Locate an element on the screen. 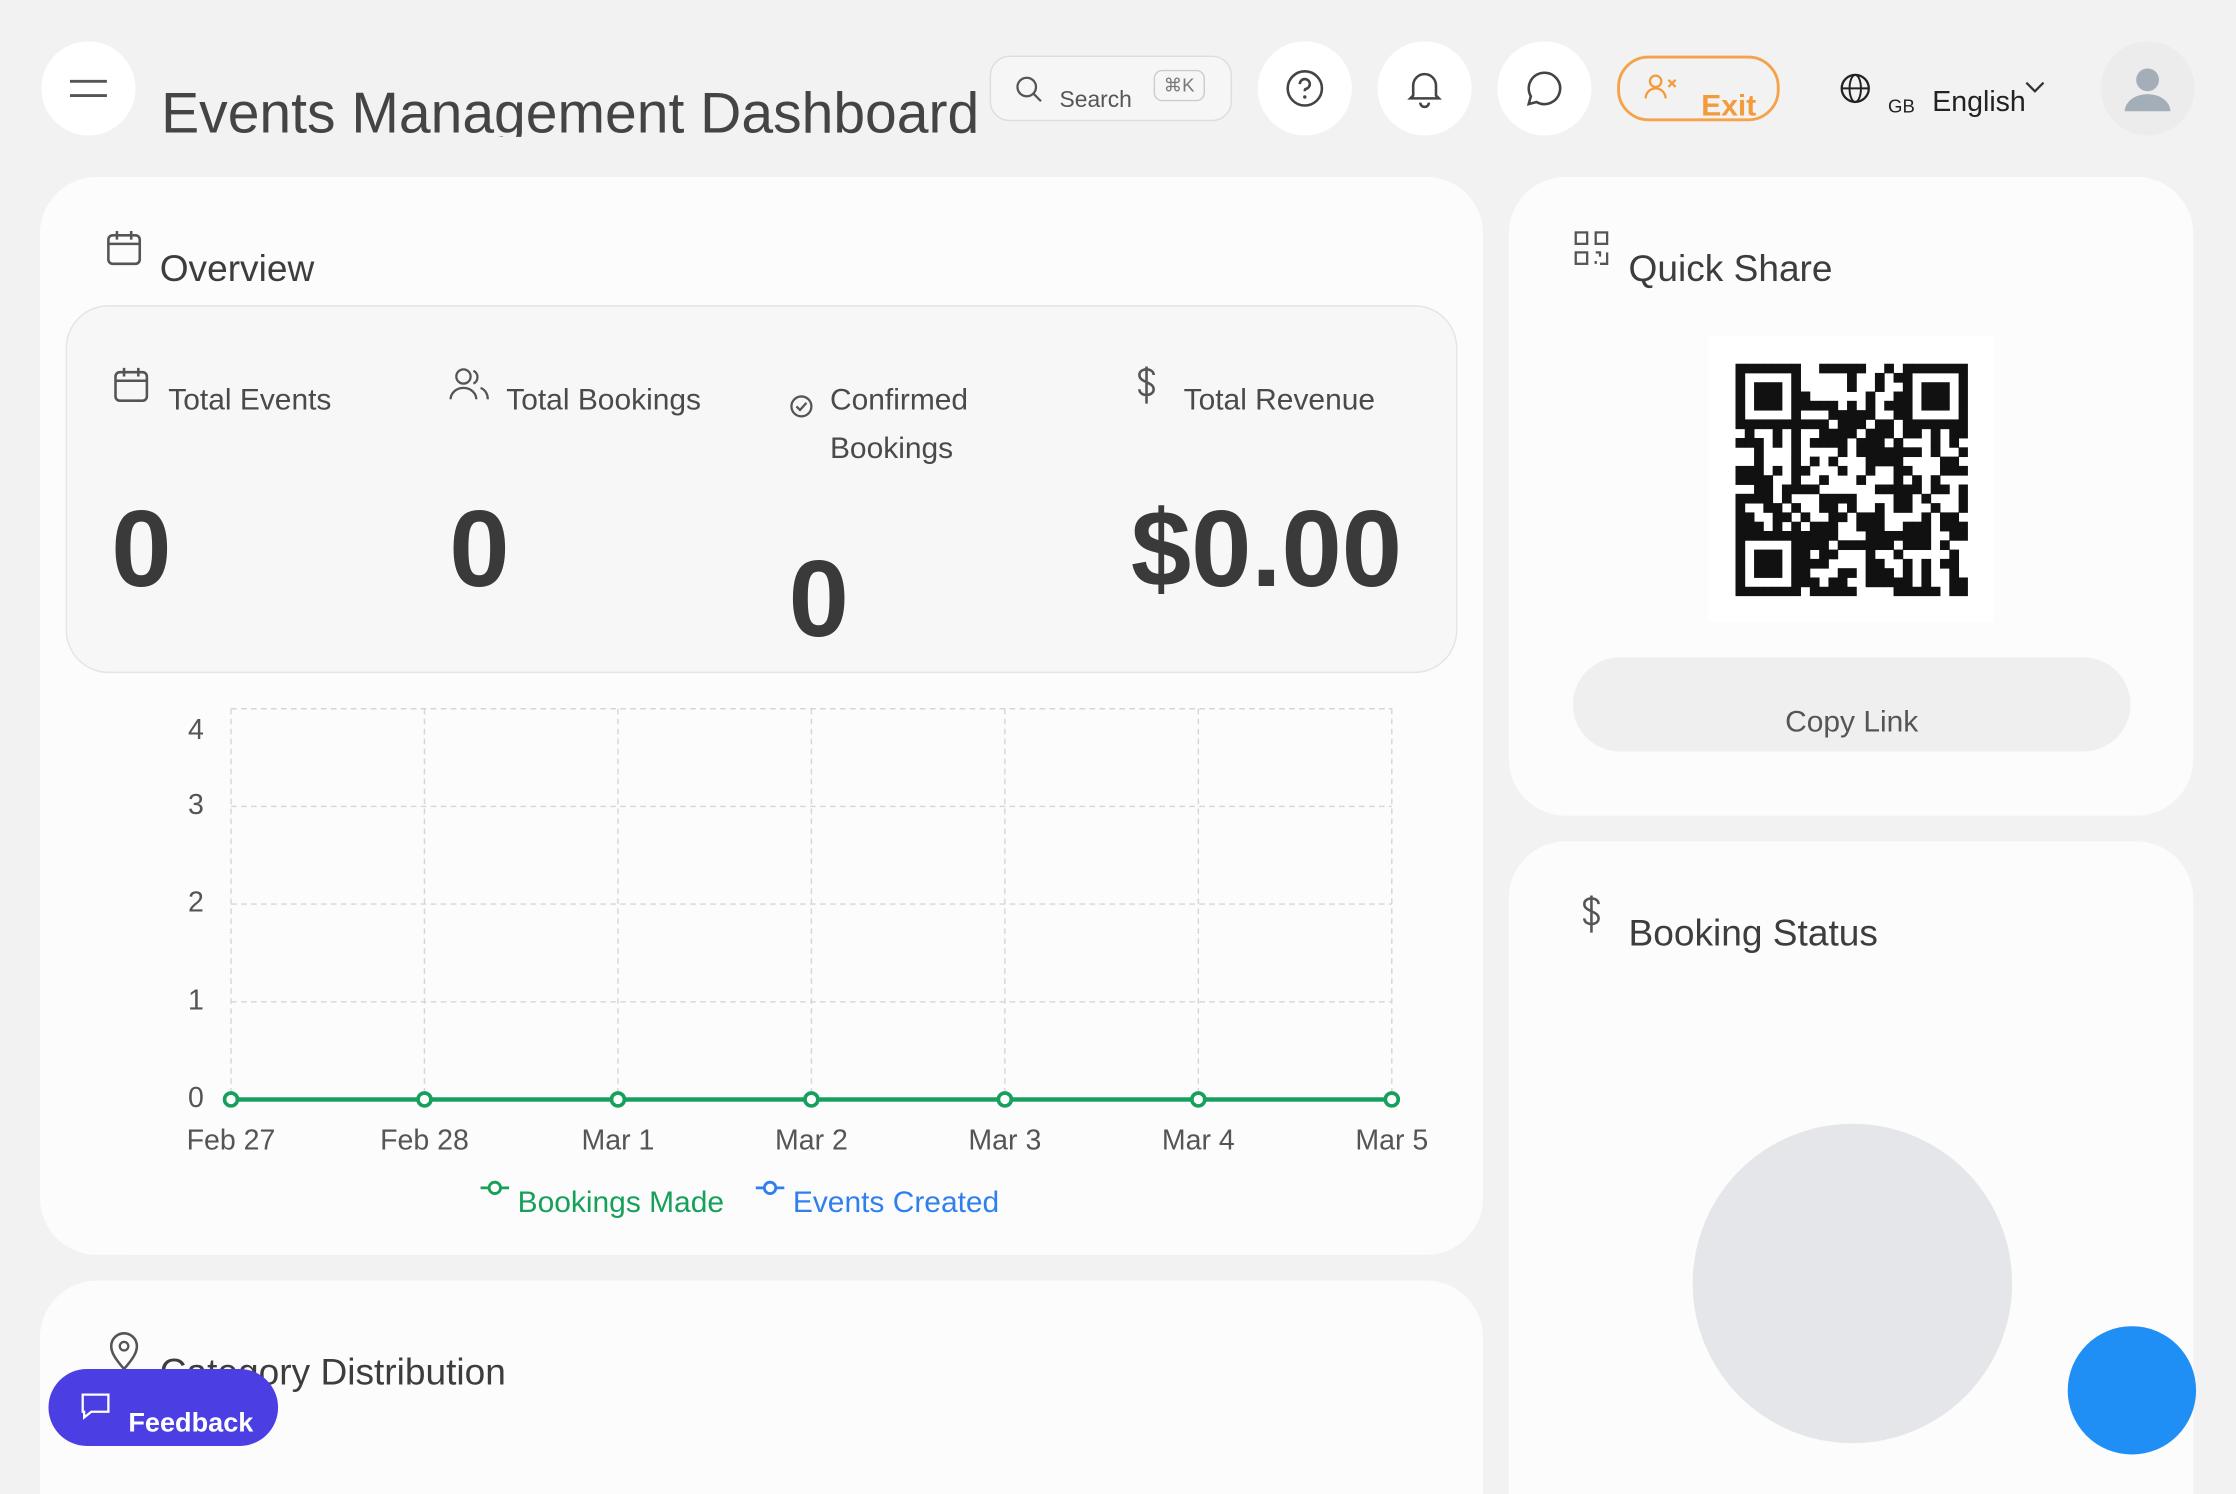 The width and height of the screenshot is (2236, 1494). exit-button: Exit is located at coordinates (1698, 89).